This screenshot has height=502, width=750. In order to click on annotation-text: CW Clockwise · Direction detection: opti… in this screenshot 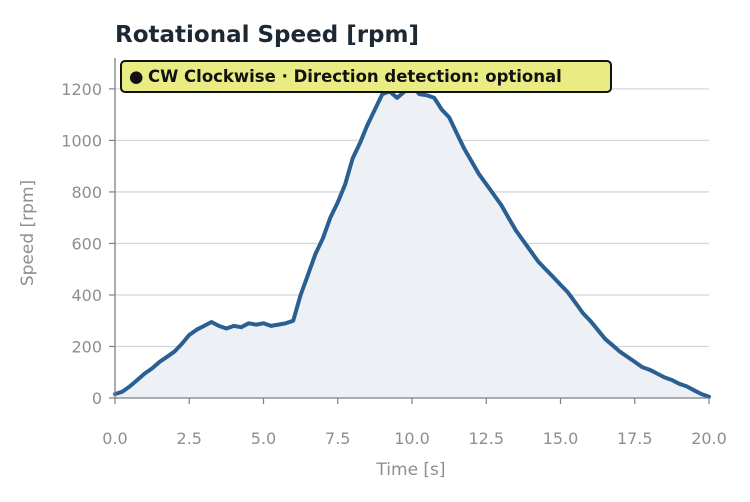, I will do `click(355, 76)`.